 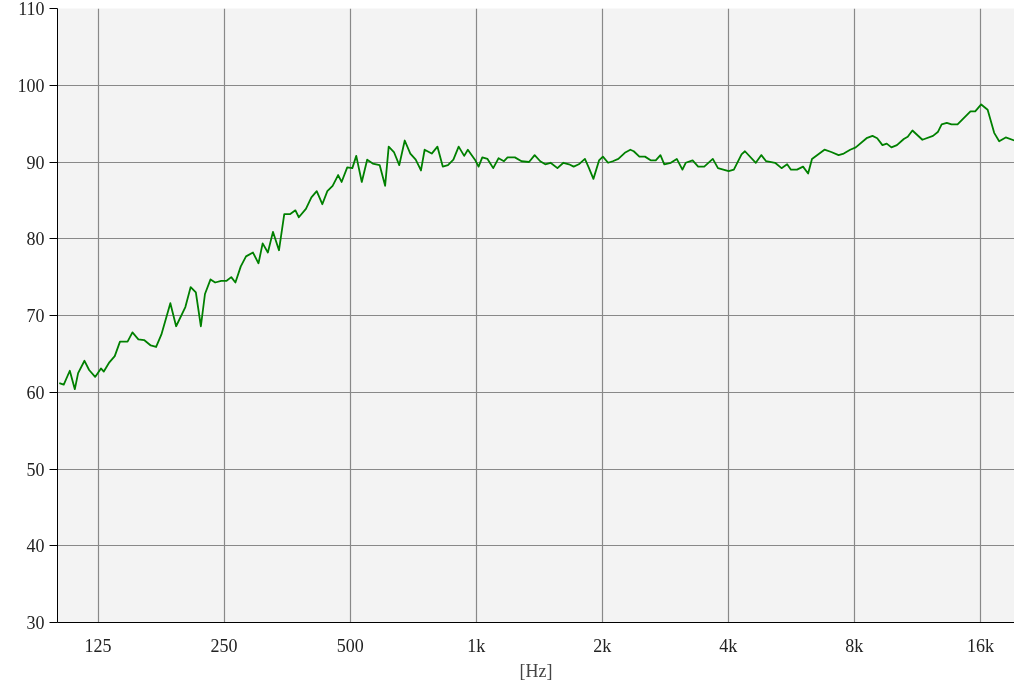 What do you see at coordinates (35, 546) in the screenshot?
I see `y-tick-label: 40` at bounding box center [35, 546].